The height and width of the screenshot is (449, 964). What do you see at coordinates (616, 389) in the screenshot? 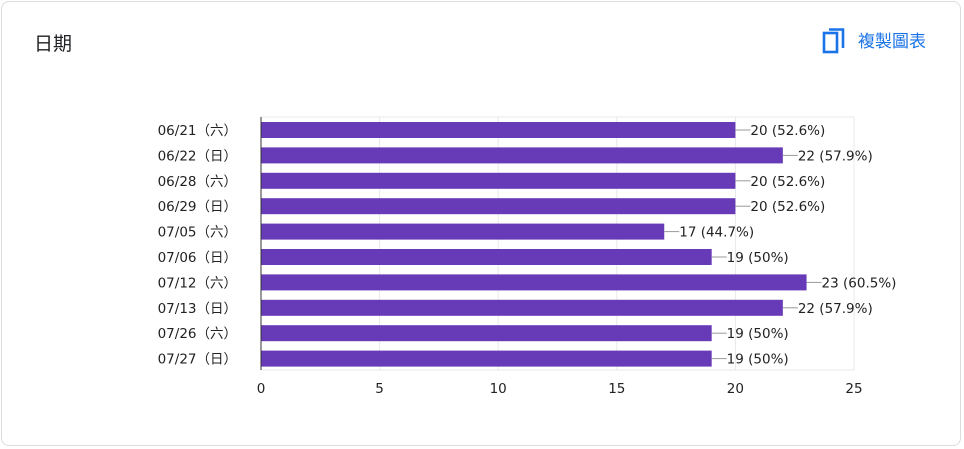
I see `x-tick-label: 15` at bounding box center [616, 389].